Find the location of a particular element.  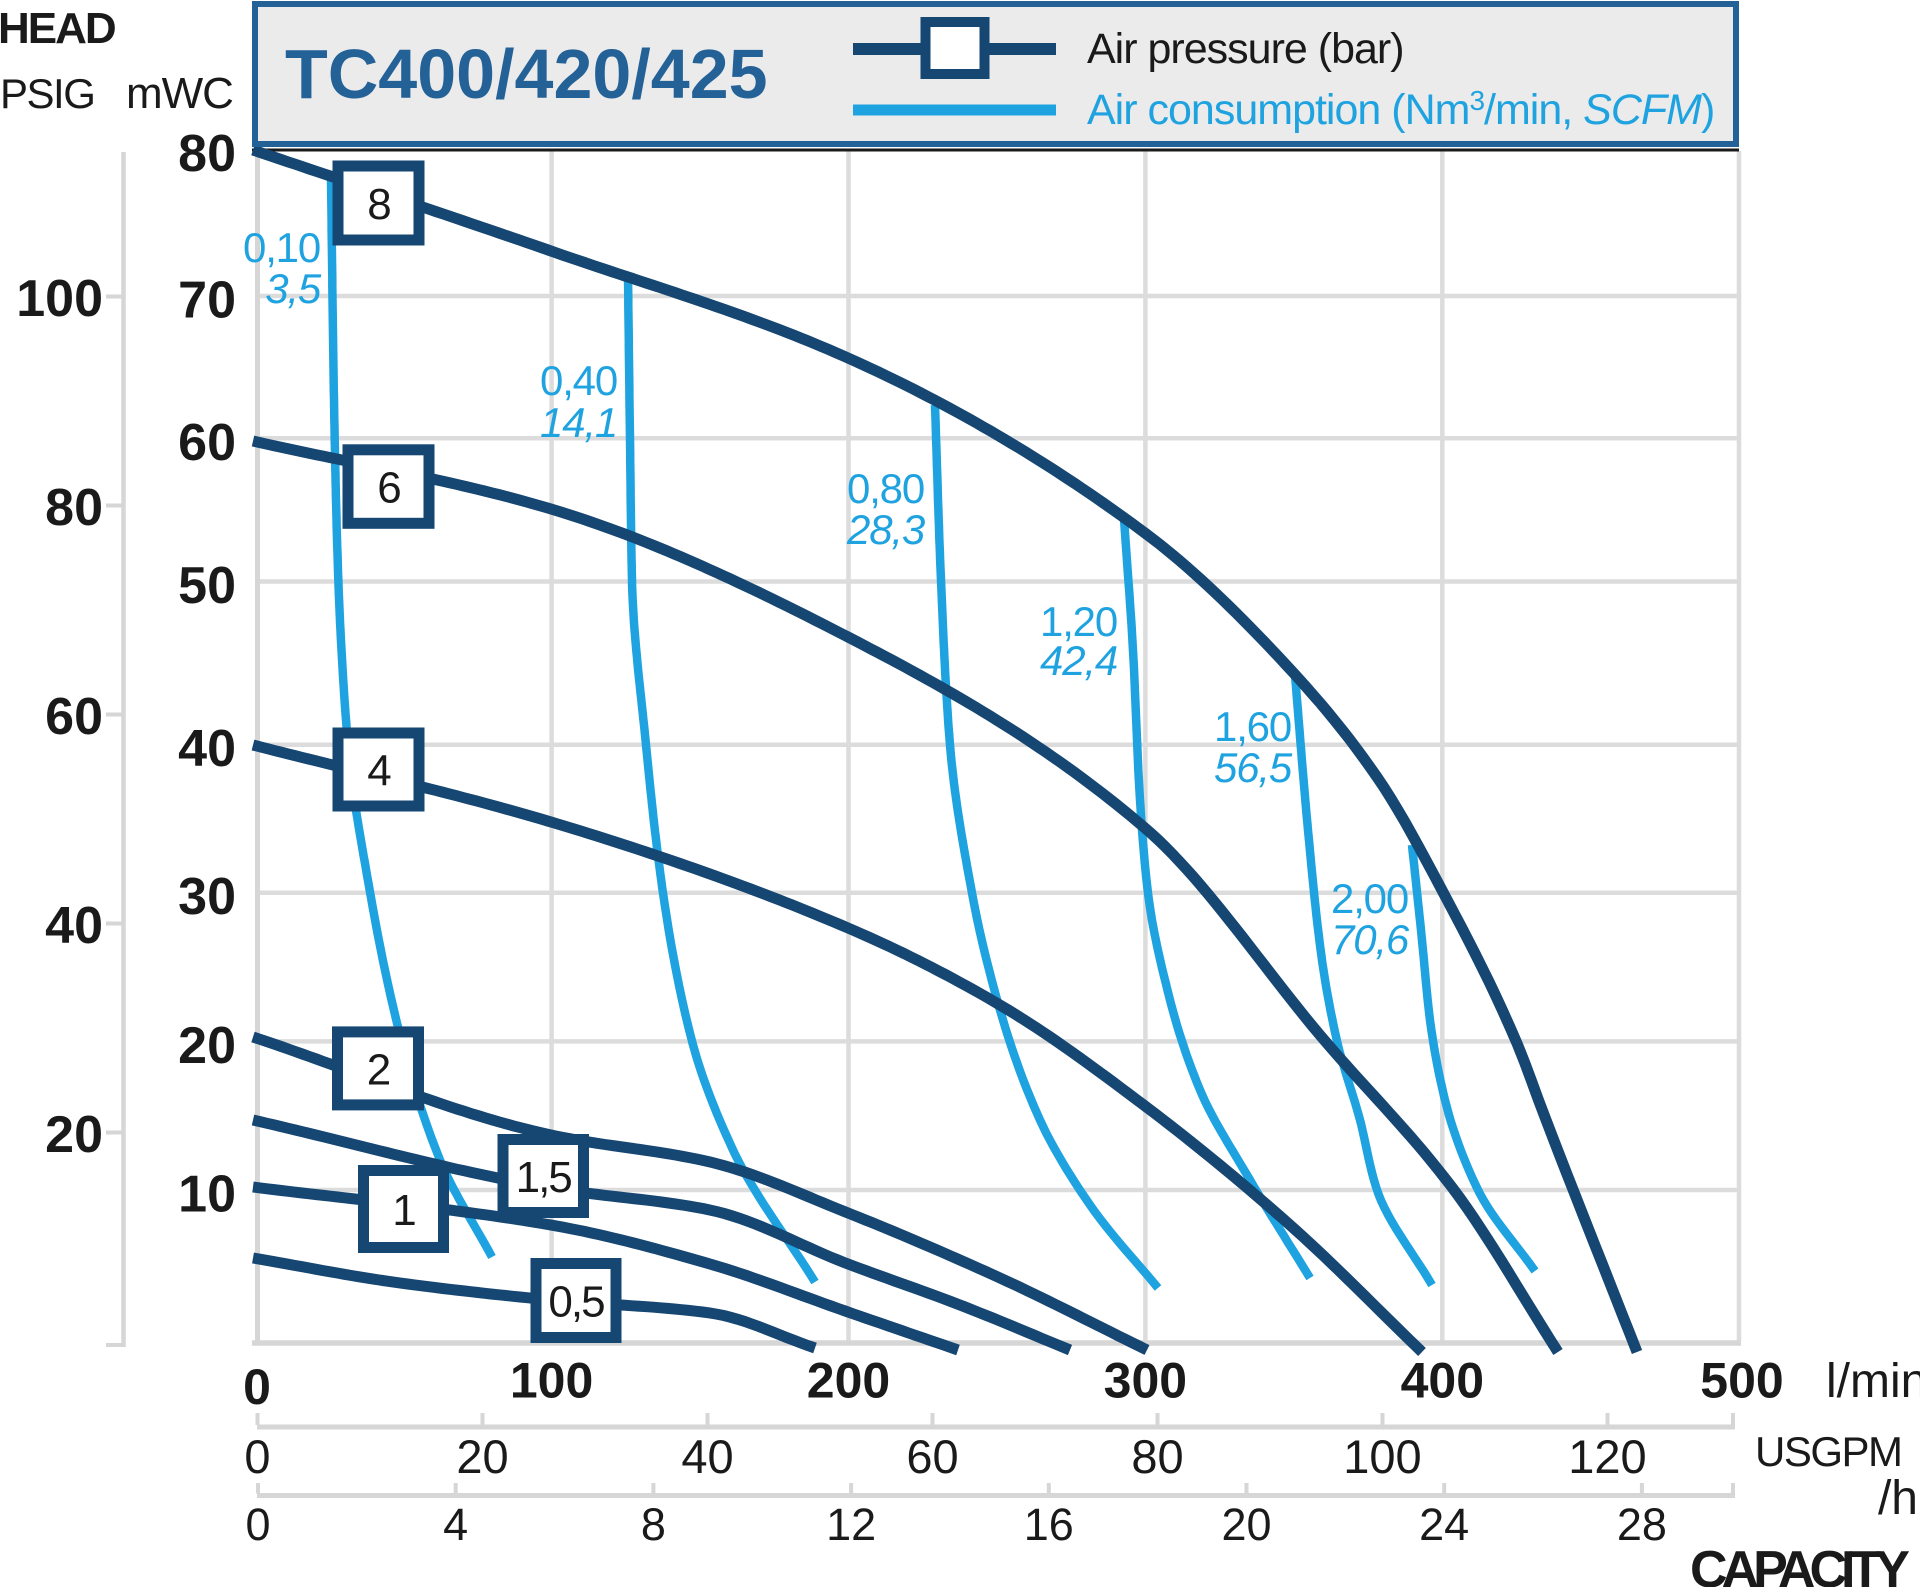

svg-text: 1,20 is located at coordinates (1078, 621).